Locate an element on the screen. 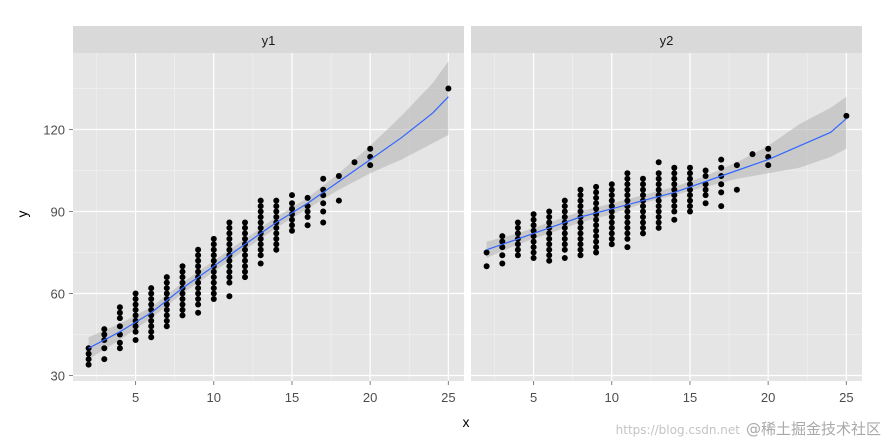 This screenshot has height=443, width=891. x-tick-label: 15 is located at coordinates (292, 397).